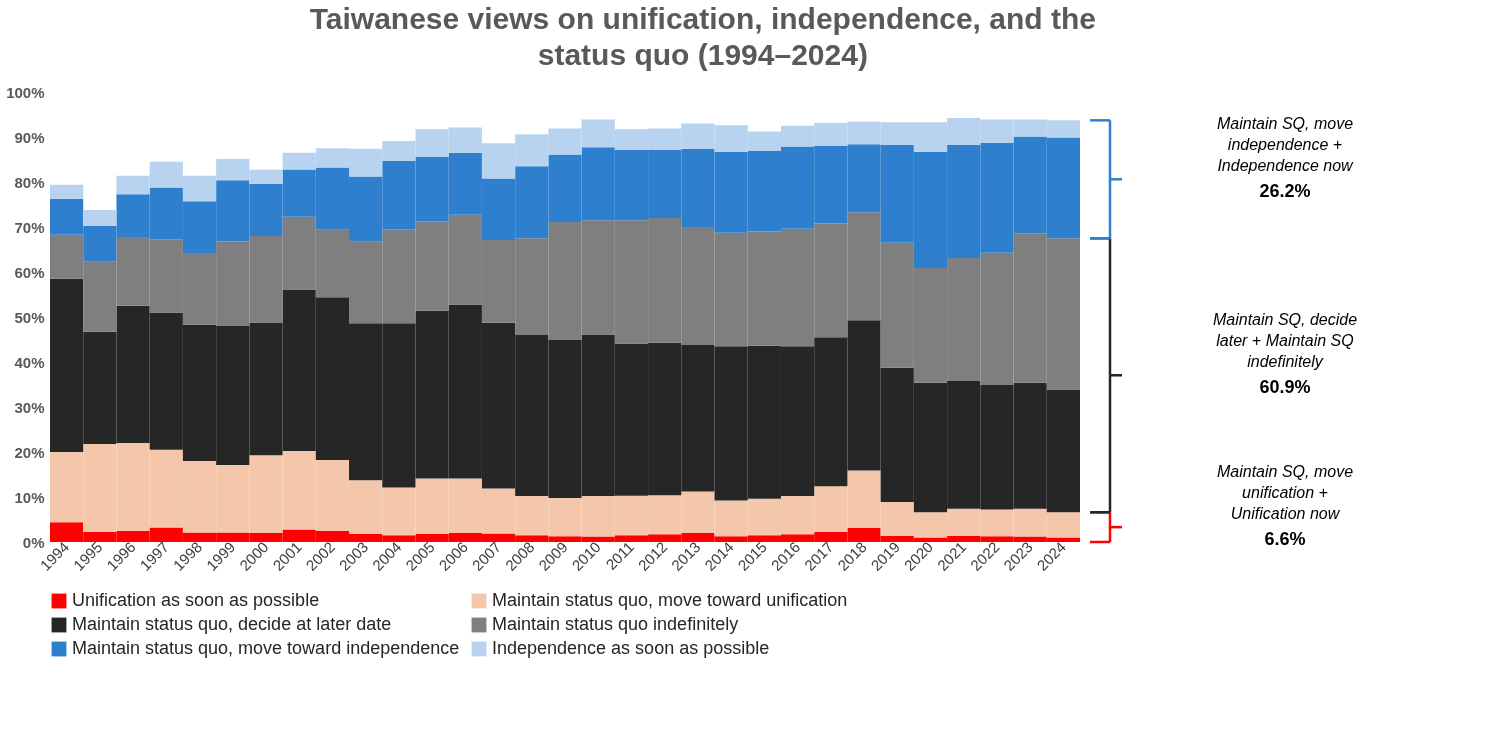 The height and width of the screenshot is (747, 1485). What do you see at coordinates (670, 600) in the screenshot?
I see `legend-label: Maintain status quo, move toward unification` at bounding box center [670, 600].